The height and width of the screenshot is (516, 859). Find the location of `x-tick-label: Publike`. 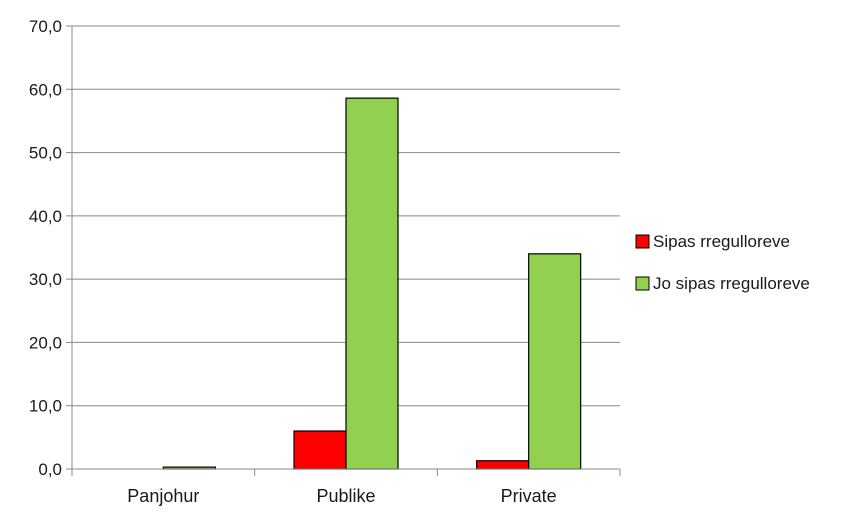

x-tick-label: Publike is located at coordinates (345, 496).